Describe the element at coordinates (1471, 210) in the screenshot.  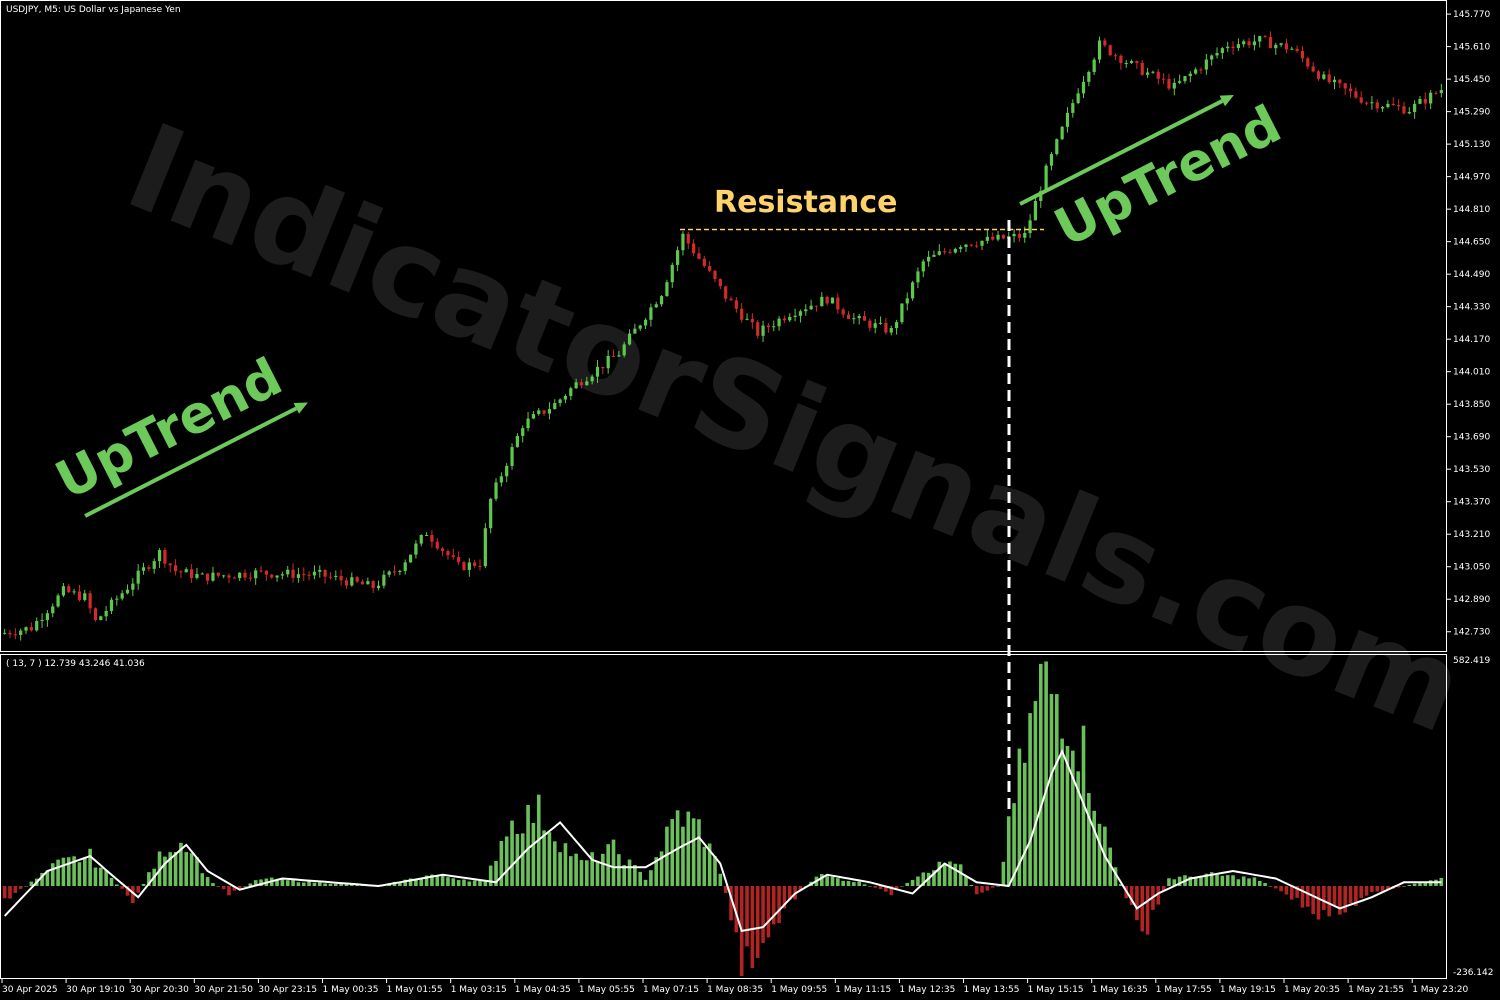
I see `price-tick-label: 144.810` at that location.